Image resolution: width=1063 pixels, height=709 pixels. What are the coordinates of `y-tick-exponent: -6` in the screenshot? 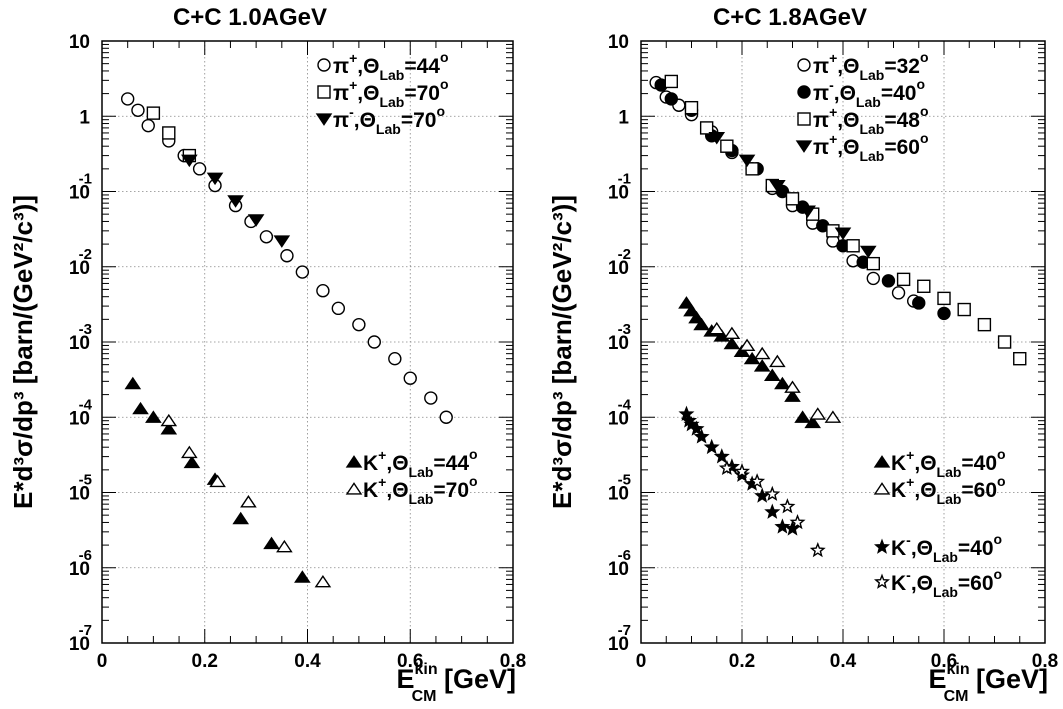 It's located at (624, 555).